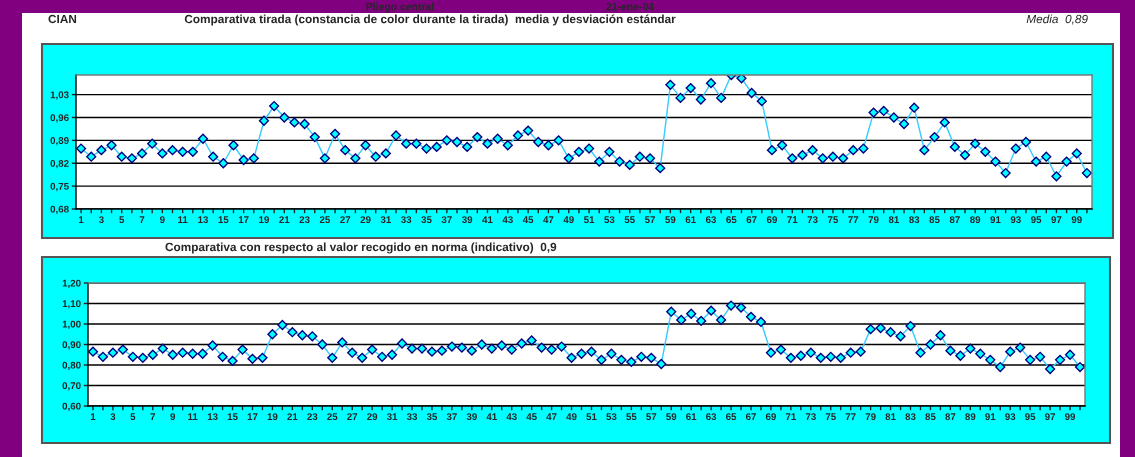 Image resolution: width=1135 pixels, height=457 pixels. Describe the element at coordinates (71, 345) in the screenshot. I see `y-tick-label: 0,90` at that location.